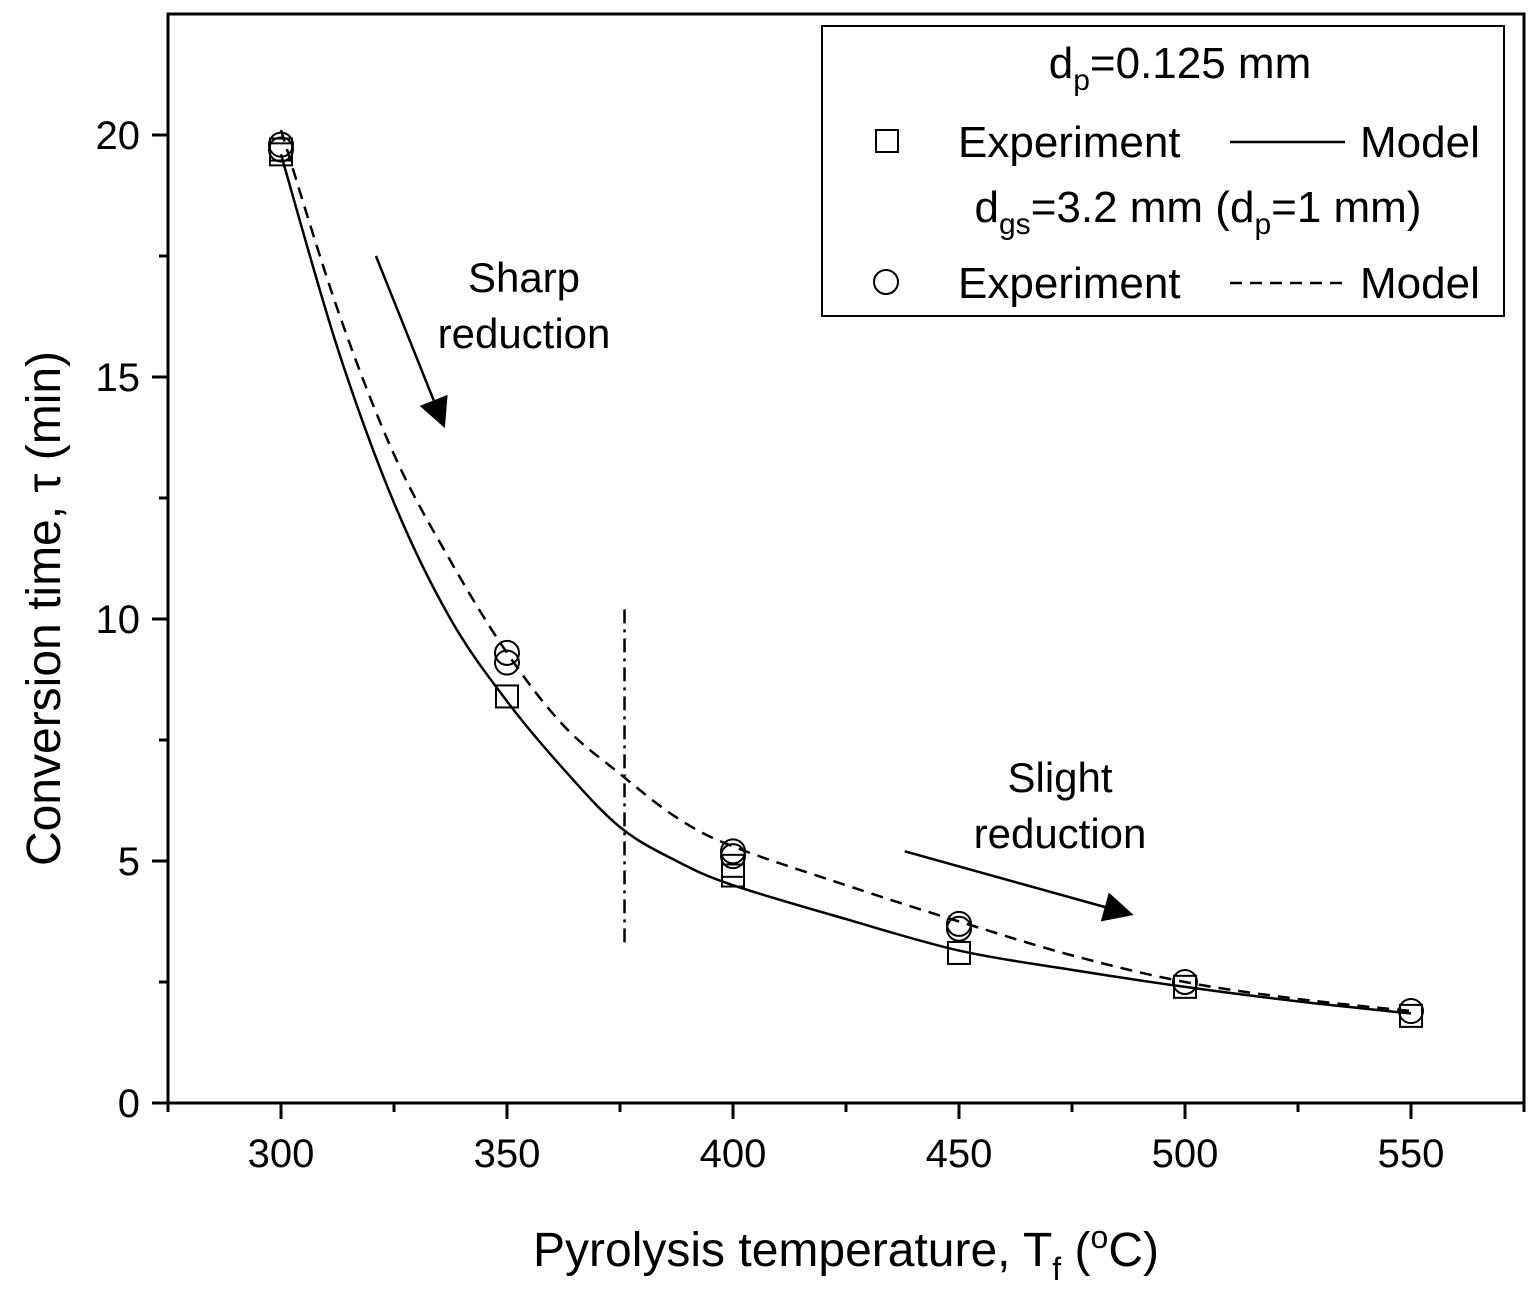  What do you see at coordinates (118, 136) in the screenshot?
I see `y-tick-label: 20` at bounding box center [118, 136].